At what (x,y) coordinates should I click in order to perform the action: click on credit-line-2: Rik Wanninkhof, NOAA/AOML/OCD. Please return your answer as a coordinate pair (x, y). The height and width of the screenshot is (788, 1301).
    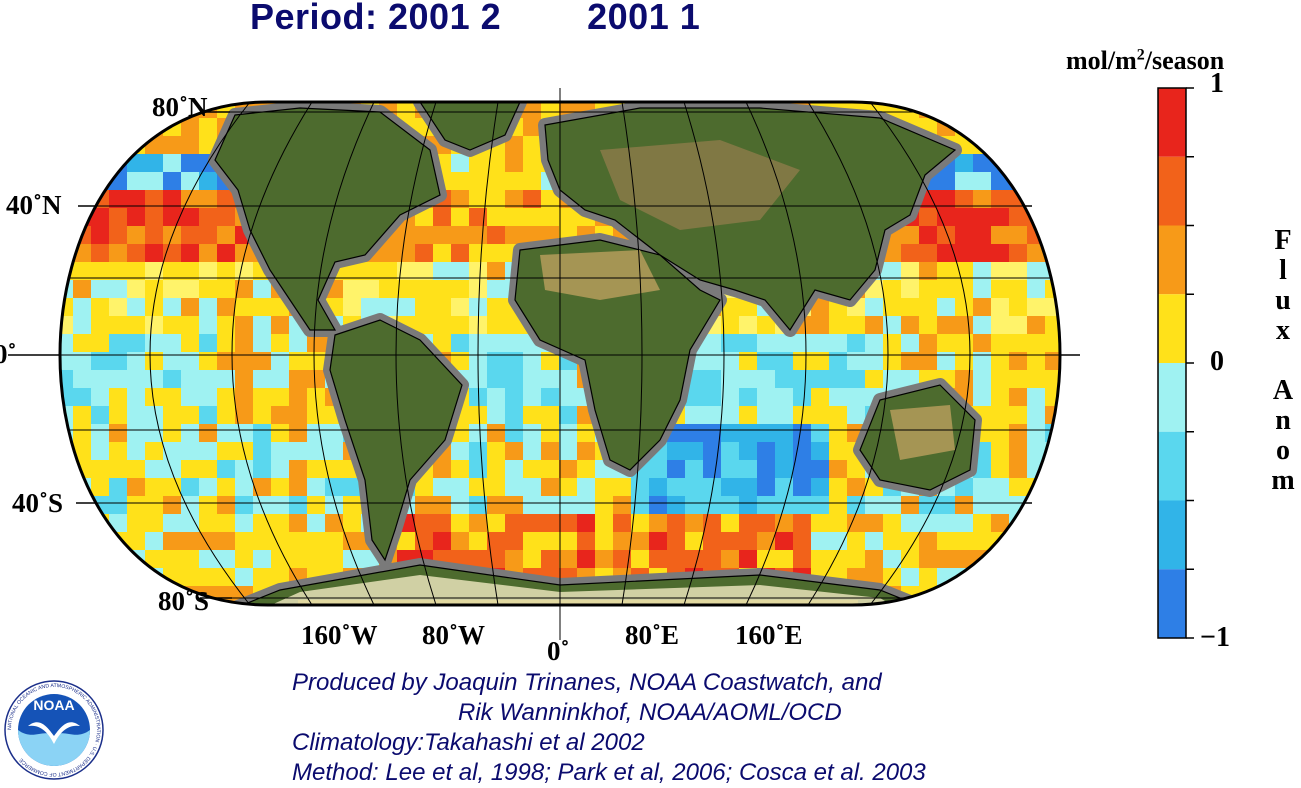
    Looking at the image, I should click on (650, 712).